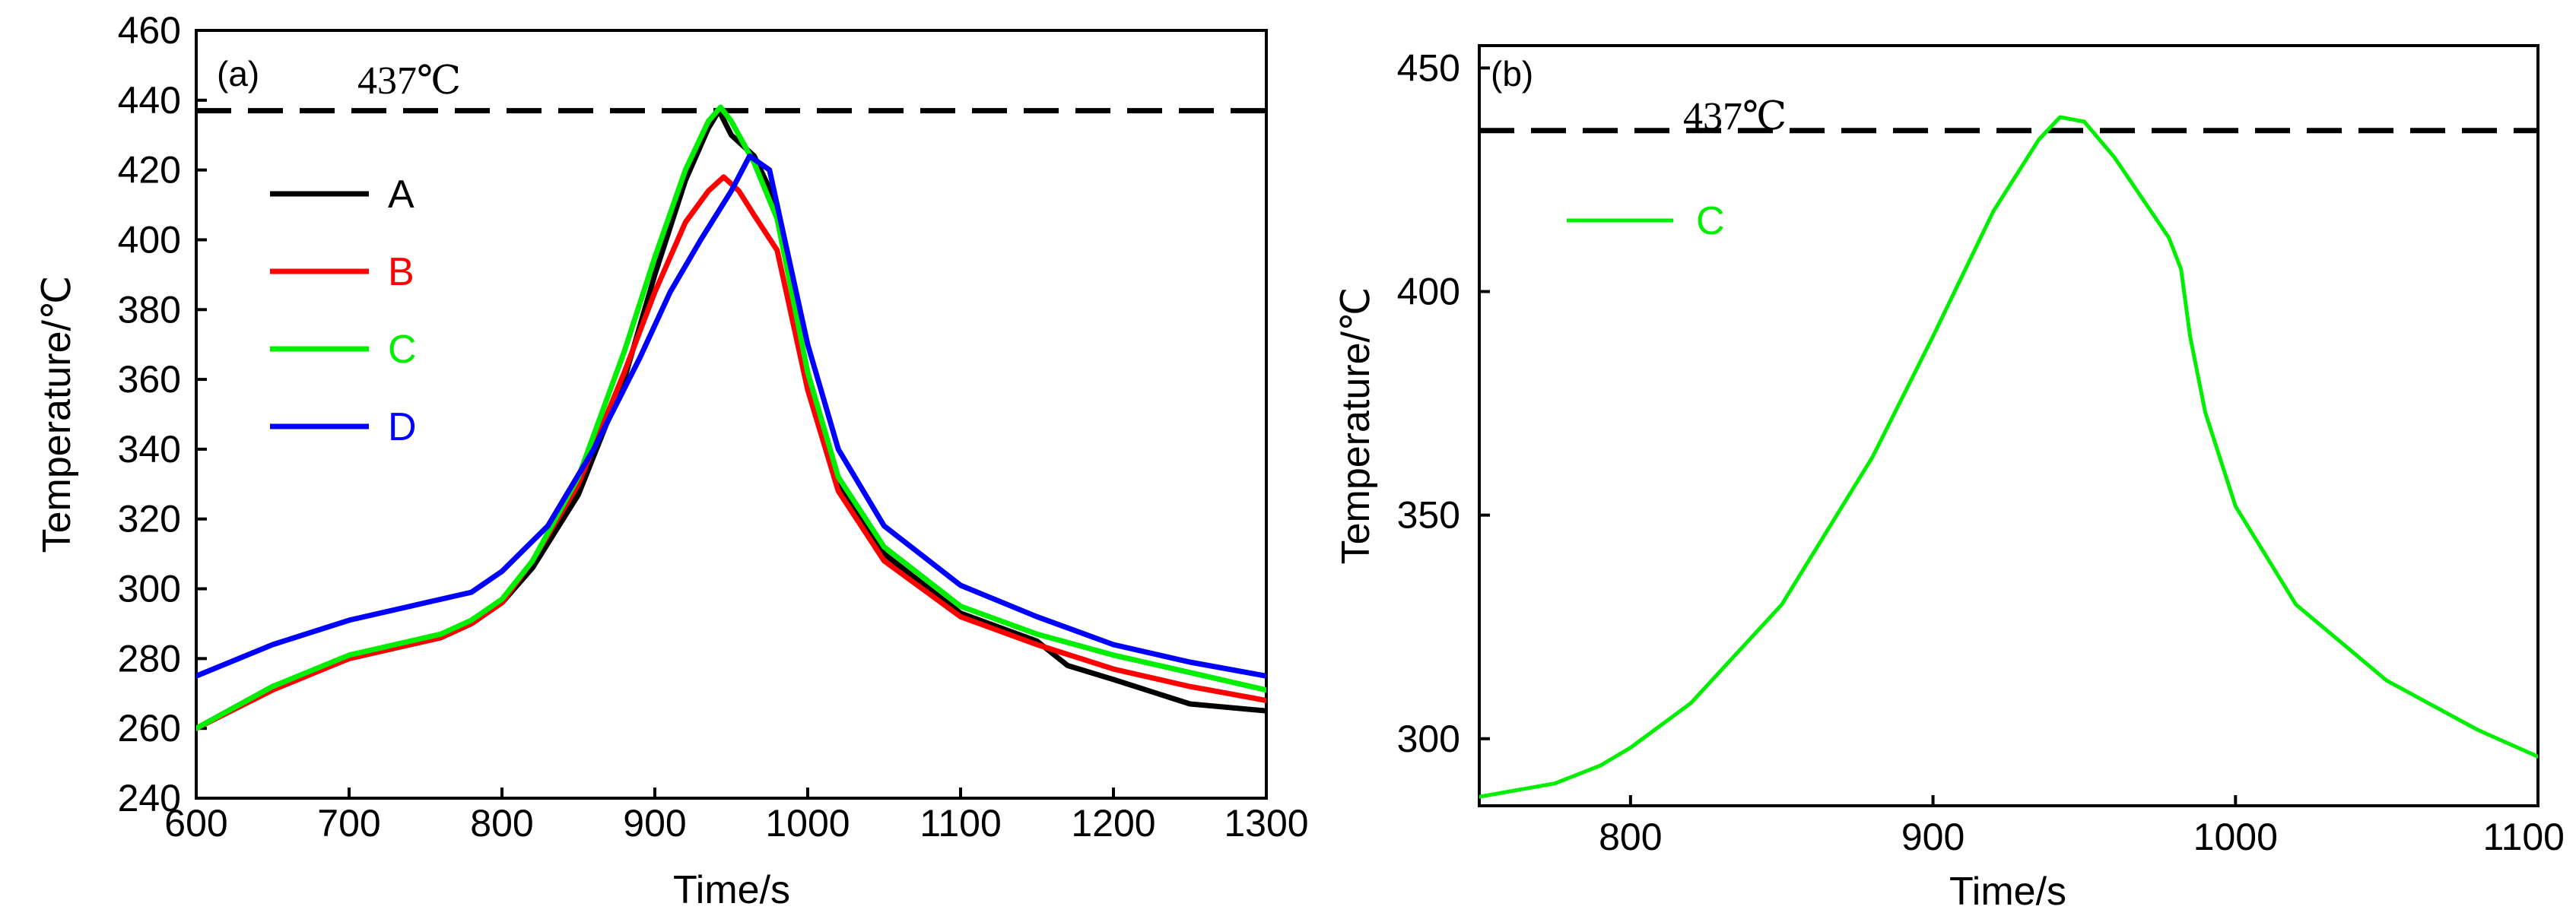  What do you see at coordinates (149, 449) in the screenshot?
I see `y-tick-label: 340` at bounding box center [149, 449].